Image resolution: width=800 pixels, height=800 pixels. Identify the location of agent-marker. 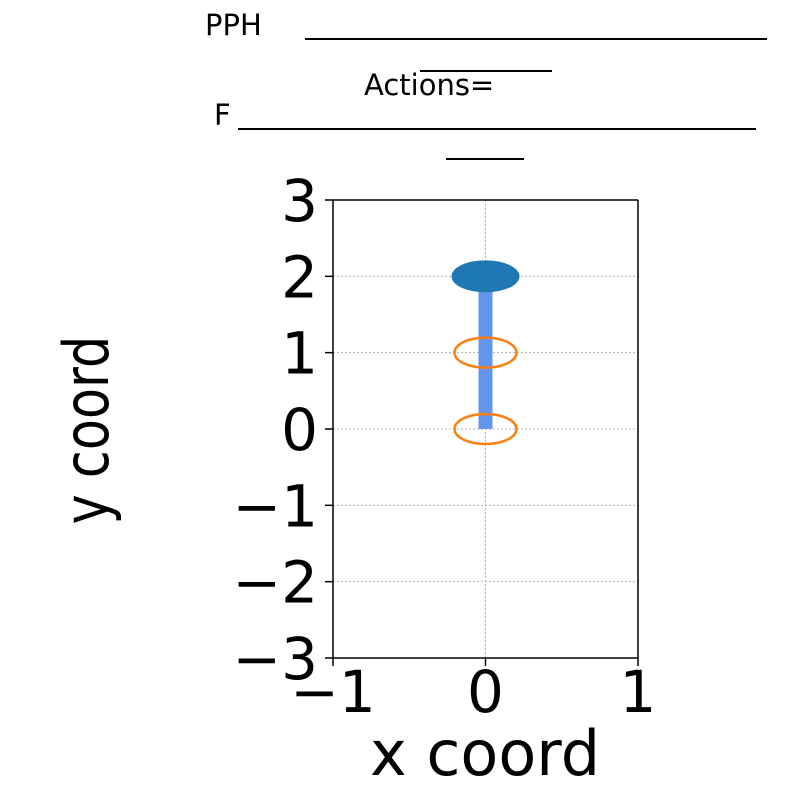
(485, 276).